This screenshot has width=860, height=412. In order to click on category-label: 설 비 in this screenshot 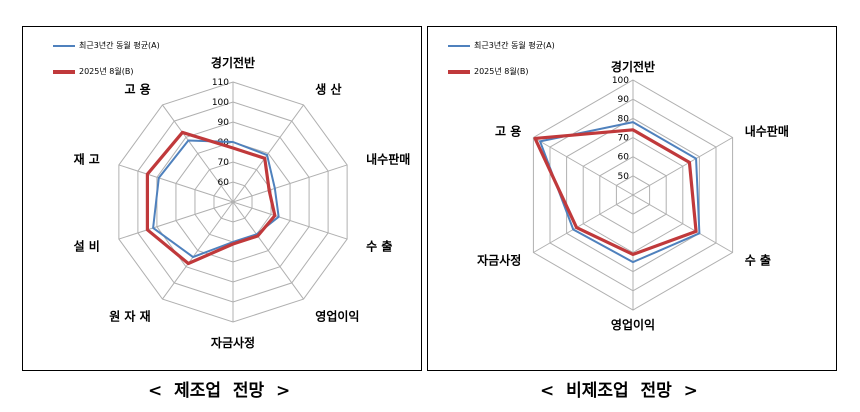, I will do `click(87, 245)`.